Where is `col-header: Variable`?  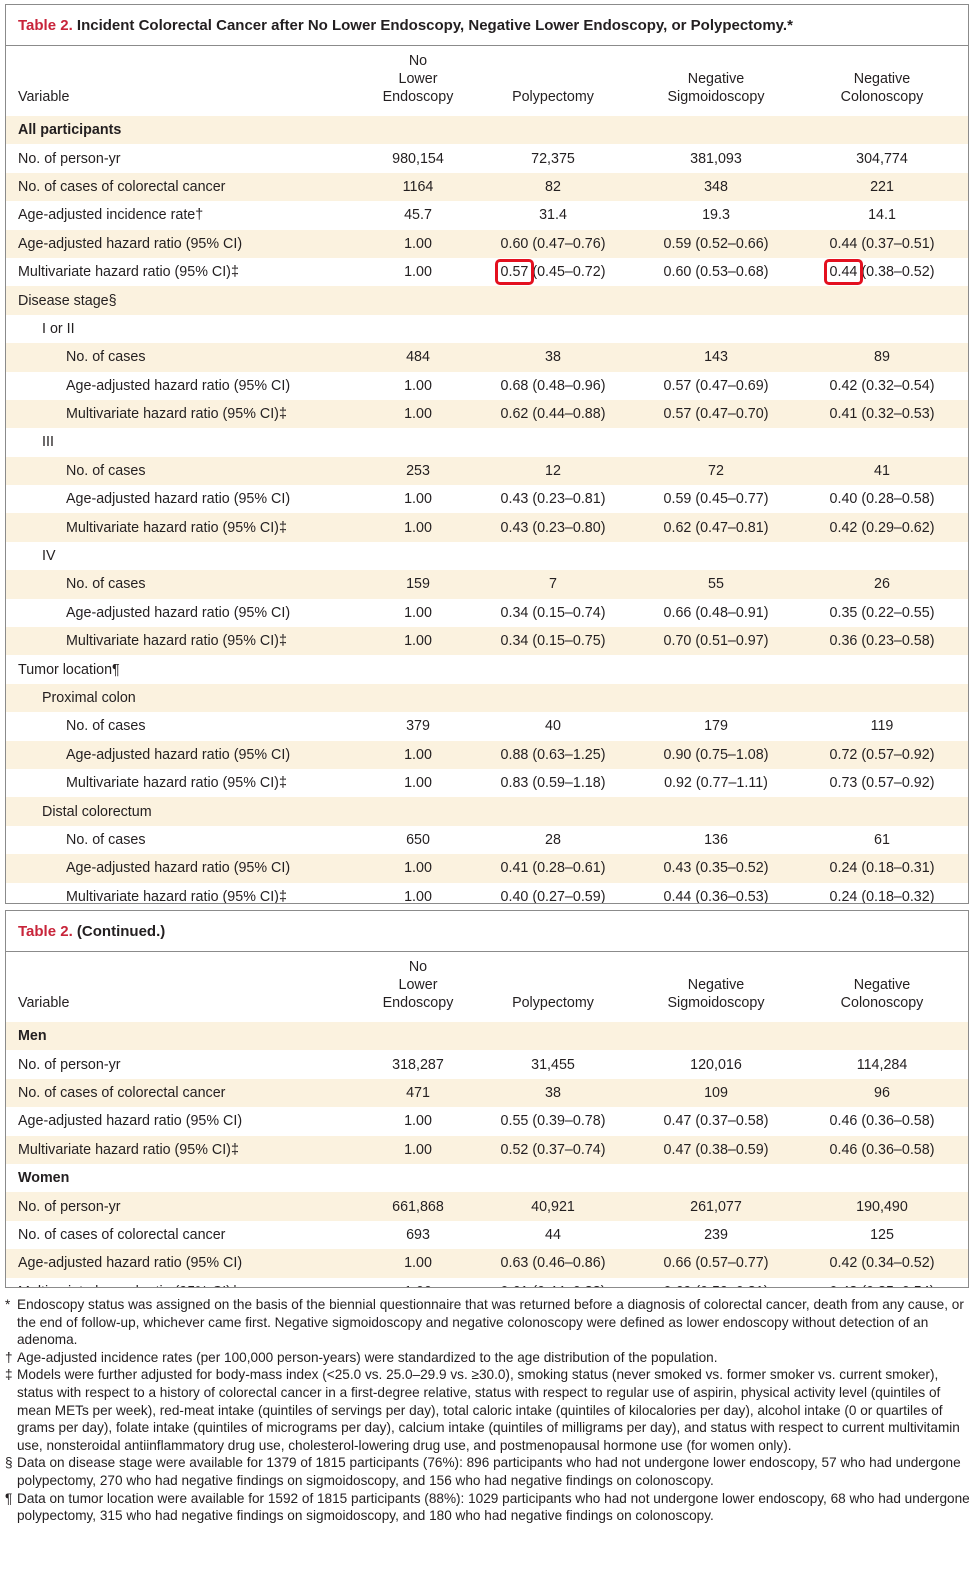 col-header: Variable is located at coordinates (187, 80).